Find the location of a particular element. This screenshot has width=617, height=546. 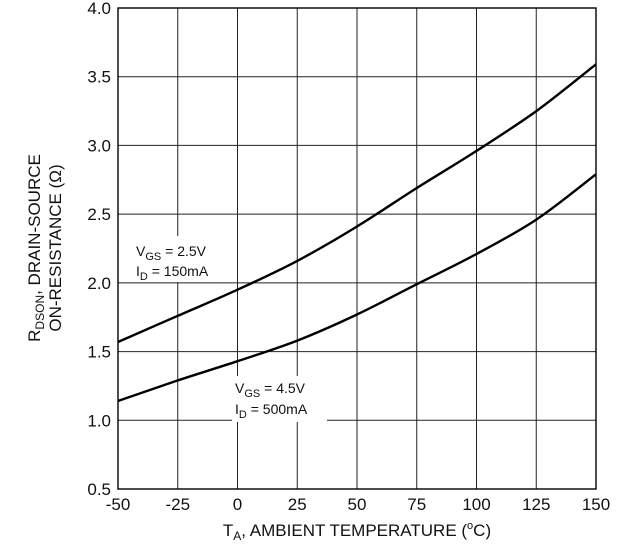

annotation-vgs-2-5v: VGS = 2.5V ID = 150mA is located at coordinates (172, 259).